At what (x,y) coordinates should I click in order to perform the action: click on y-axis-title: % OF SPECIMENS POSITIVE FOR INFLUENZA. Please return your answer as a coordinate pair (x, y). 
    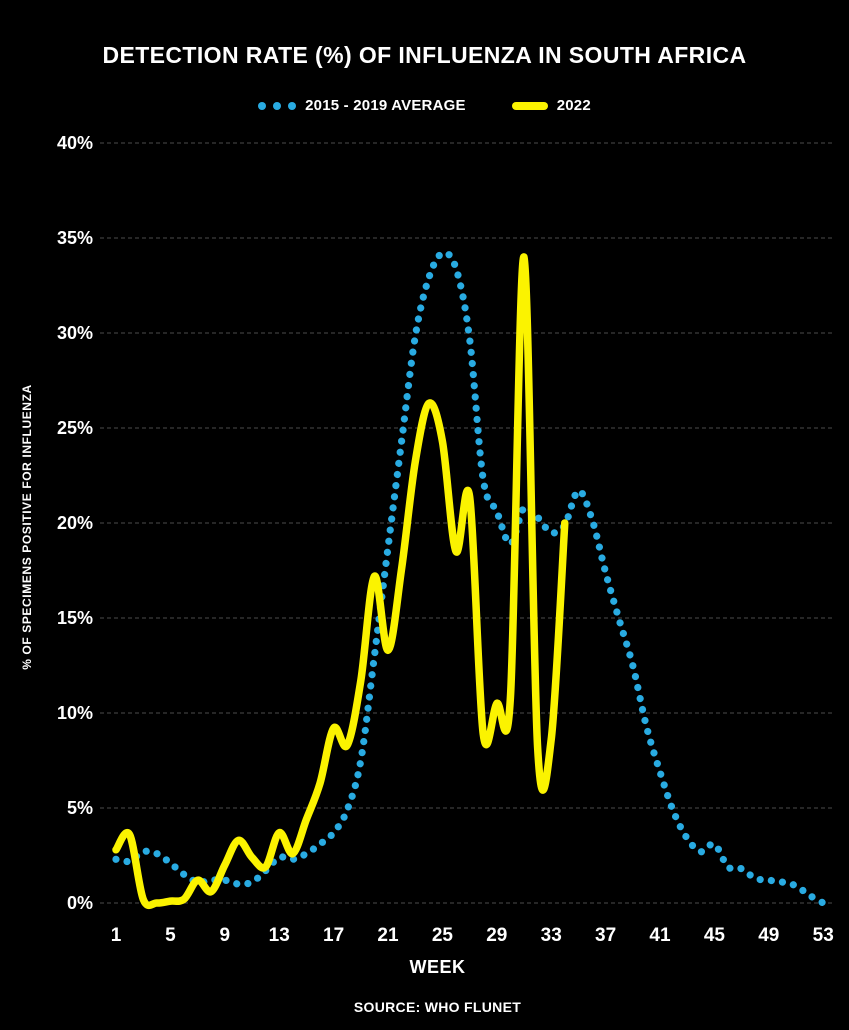
    Looking at the image, I should click on (27, 527).